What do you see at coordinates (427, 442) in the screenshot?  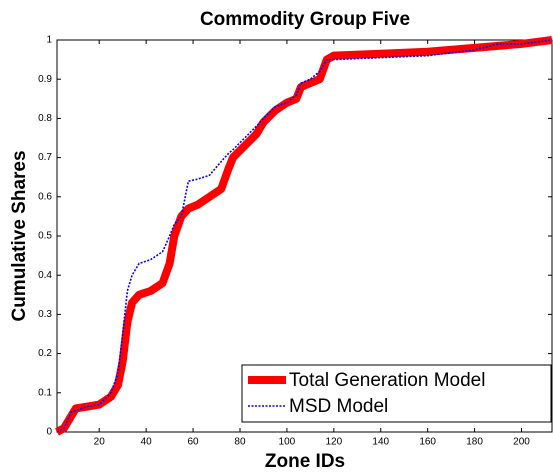 I see `x-tick-label: 160` at bounding box center [427, 442].